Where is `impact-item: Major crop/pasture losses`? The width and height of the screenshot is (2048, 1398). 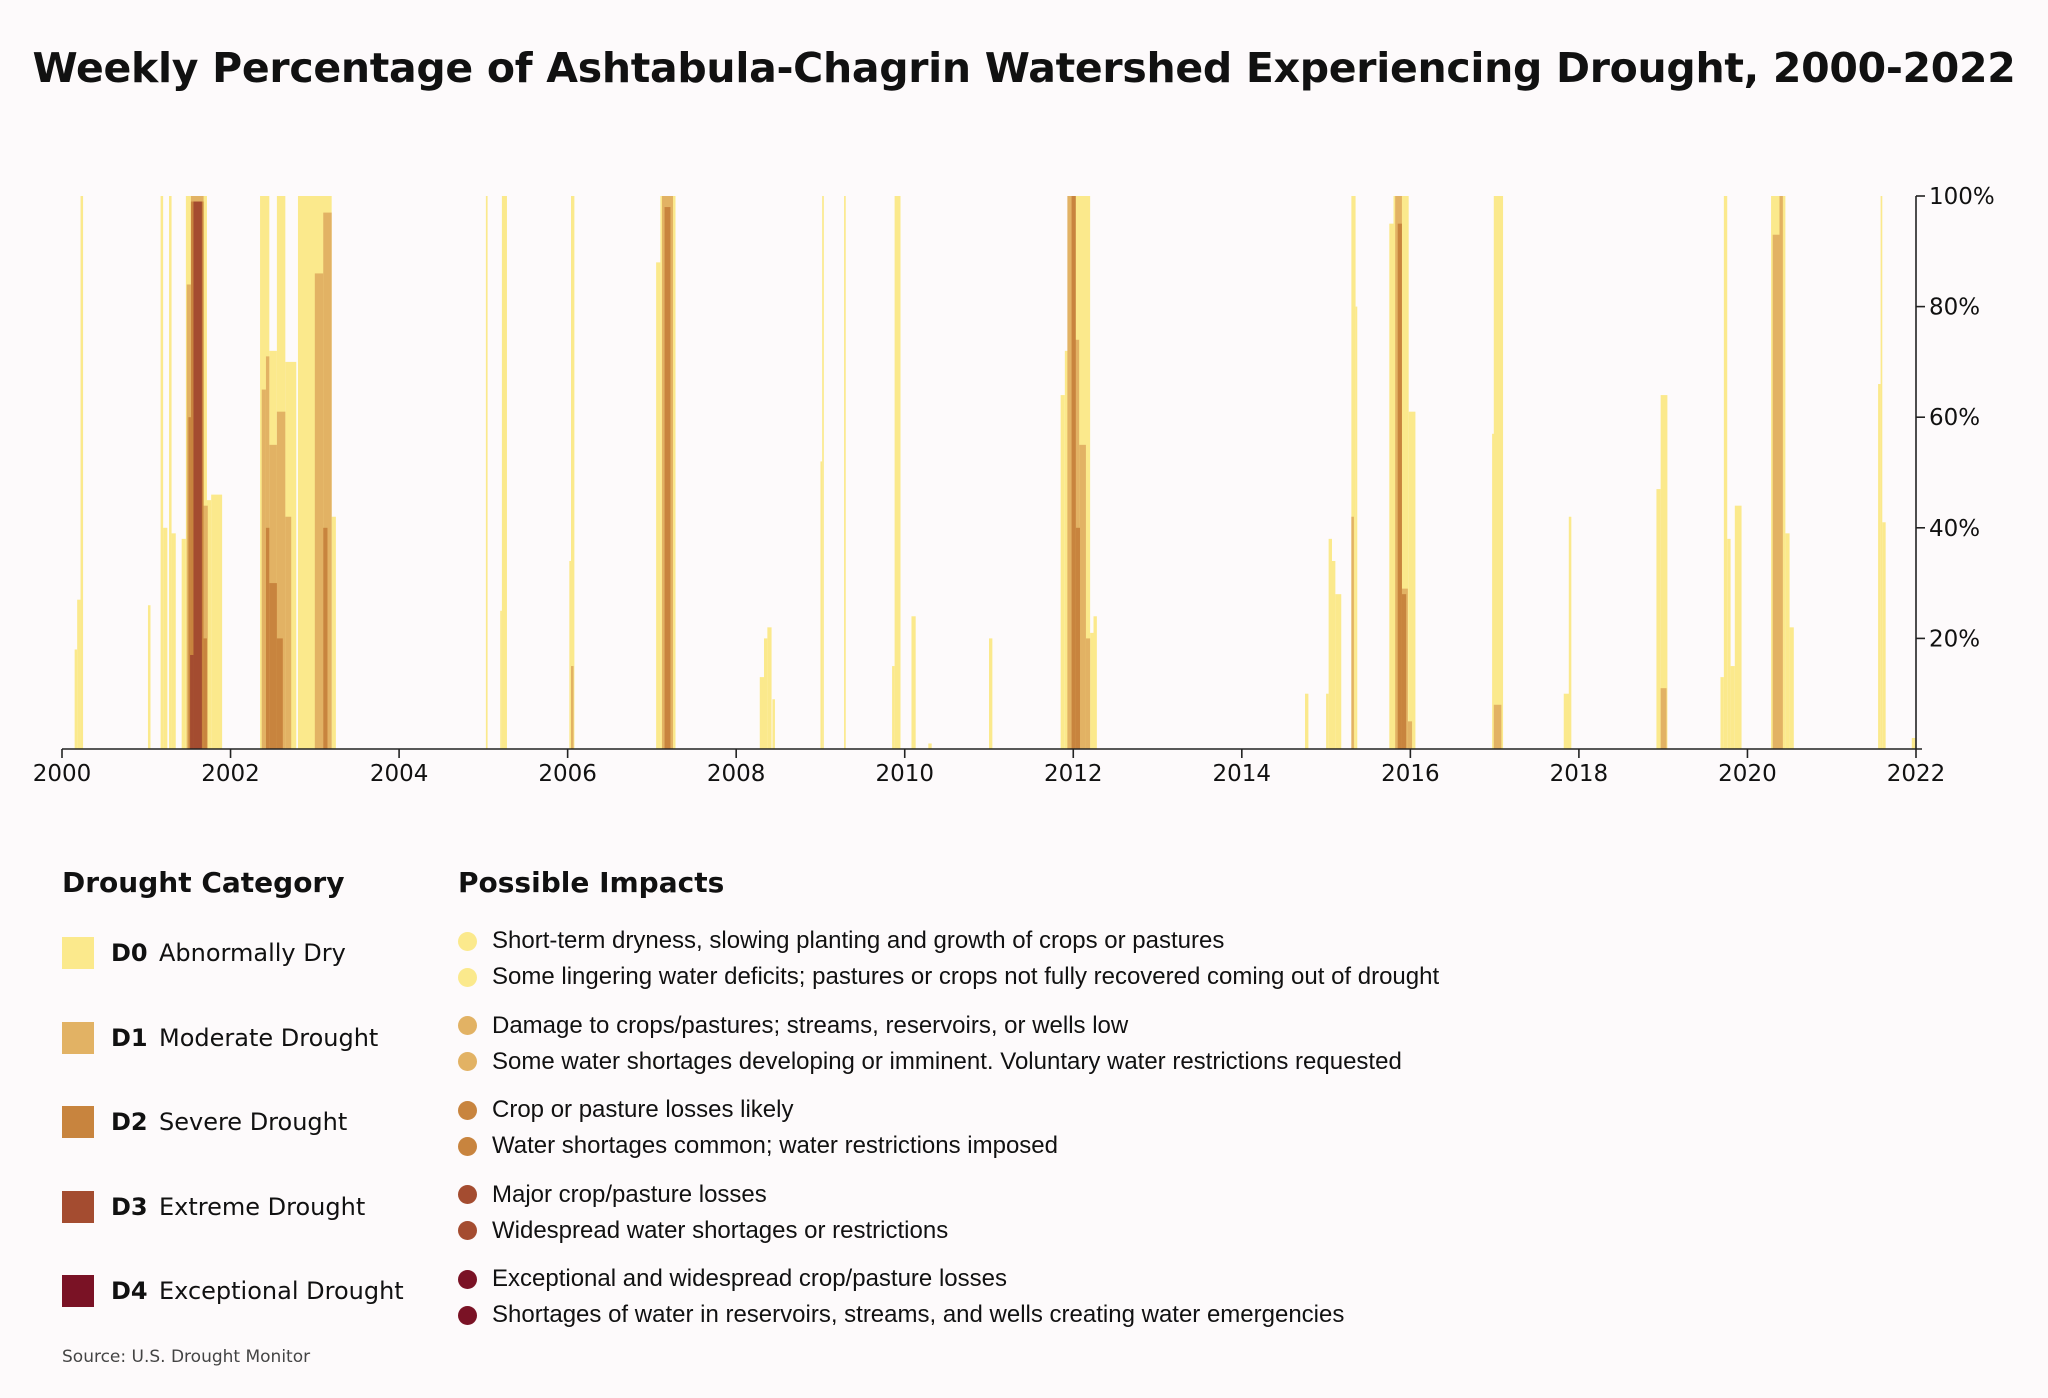
impact-item: Major crop/pasture losses is located at coordinates (612, 1195).